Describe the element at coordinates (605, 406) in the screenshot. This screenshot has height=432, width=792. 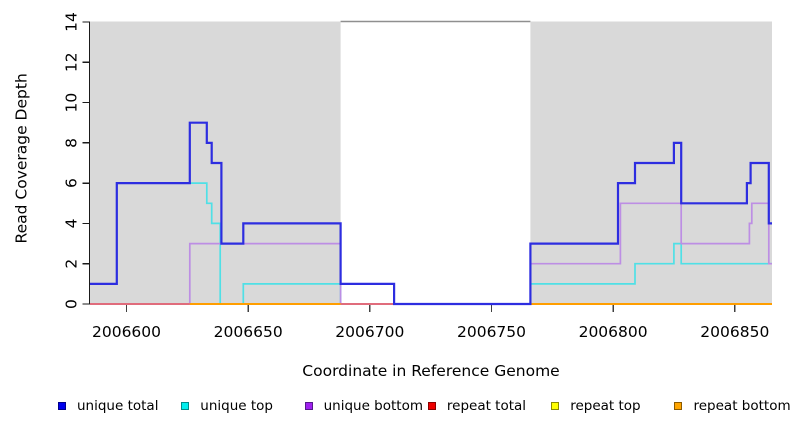
I see `legend-label: repeat top` at that location.